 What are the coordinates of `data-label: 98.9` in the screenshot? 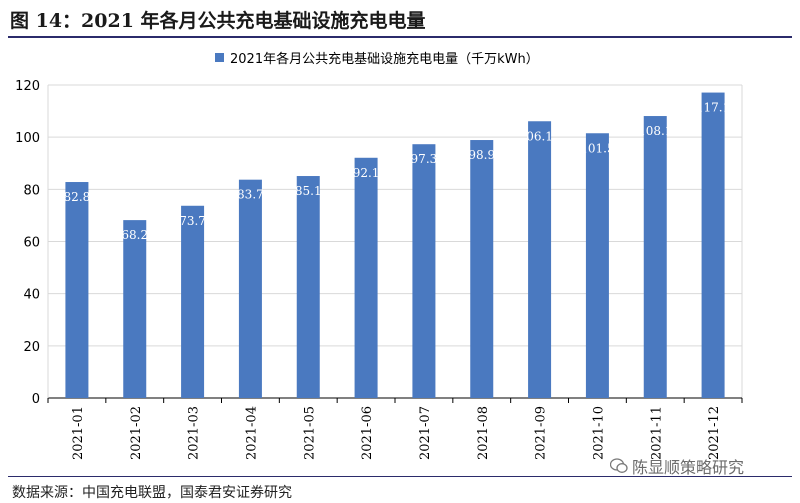 It's located at (481, 155).